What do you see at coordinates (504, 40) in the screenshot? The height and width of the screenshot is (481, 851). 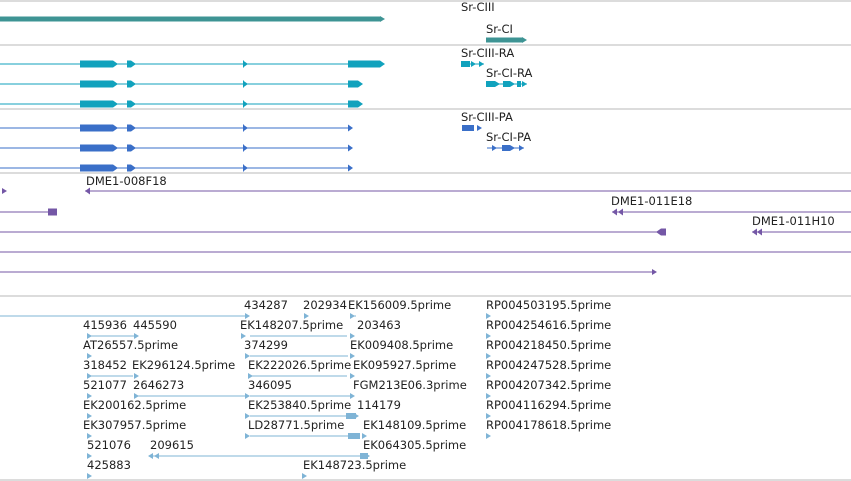 I see `gene-feature` at bounding box center [504, 40].